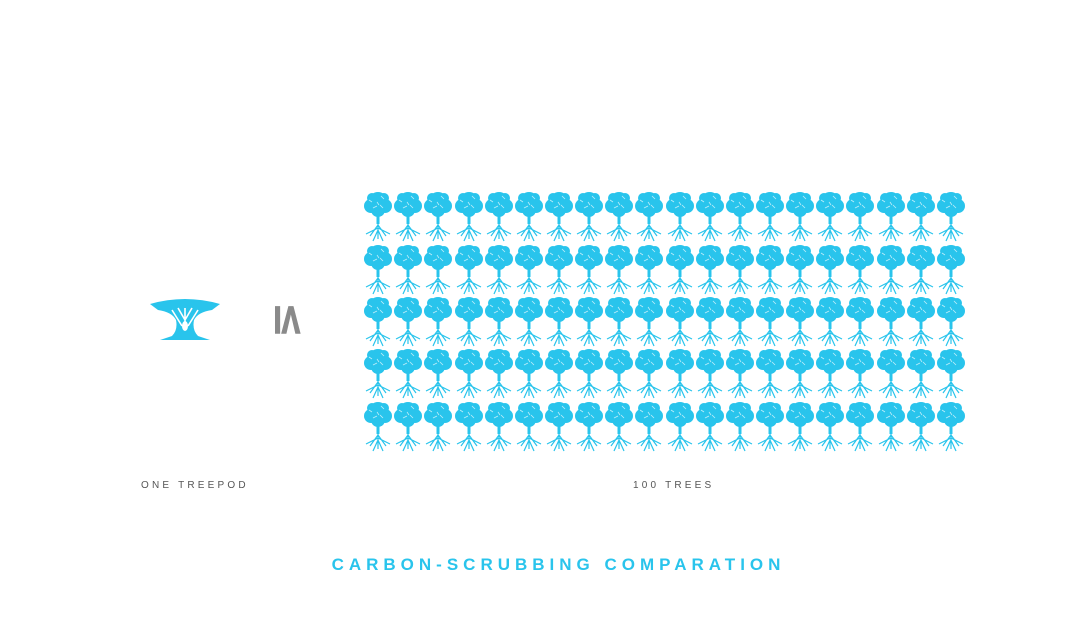  I want to click on treepod-icon, so click(185, 319).